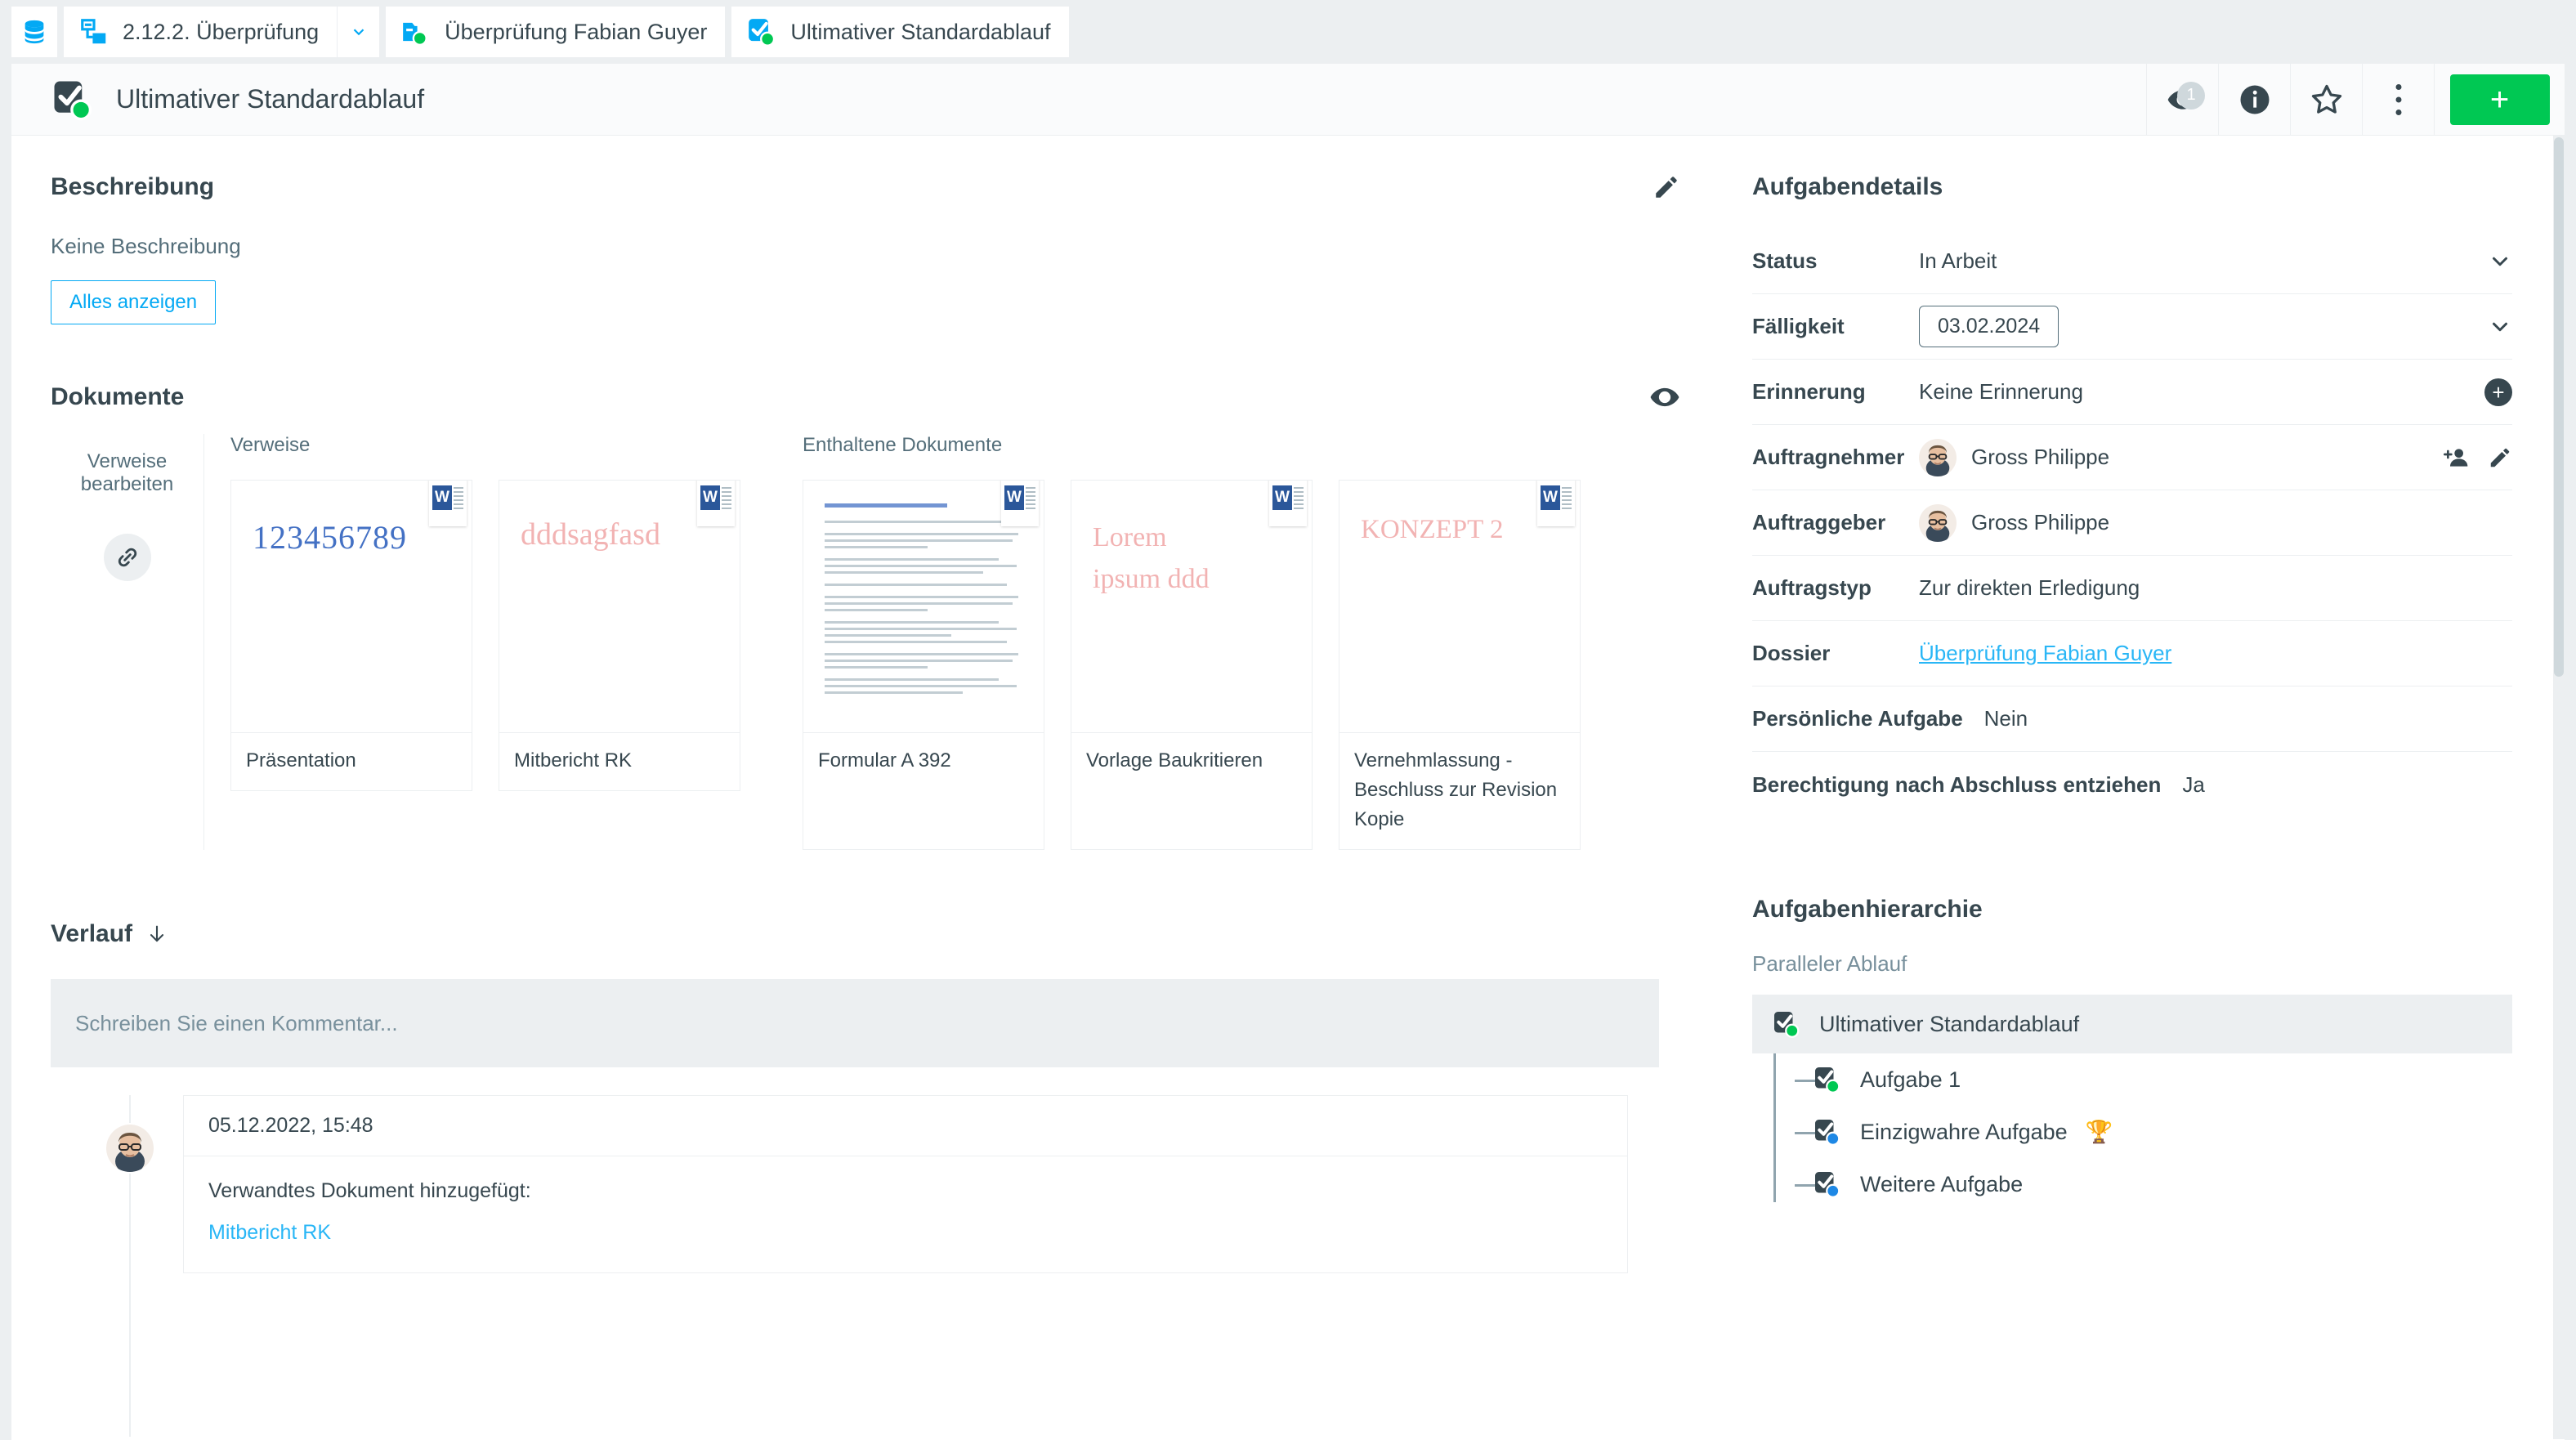 This screenshot has width=2576, height=1440. What do you see at coordinates (590, 534) in the screenshot?
I see `preview-text: dddsagfasd` at bounding box center [590, 534].